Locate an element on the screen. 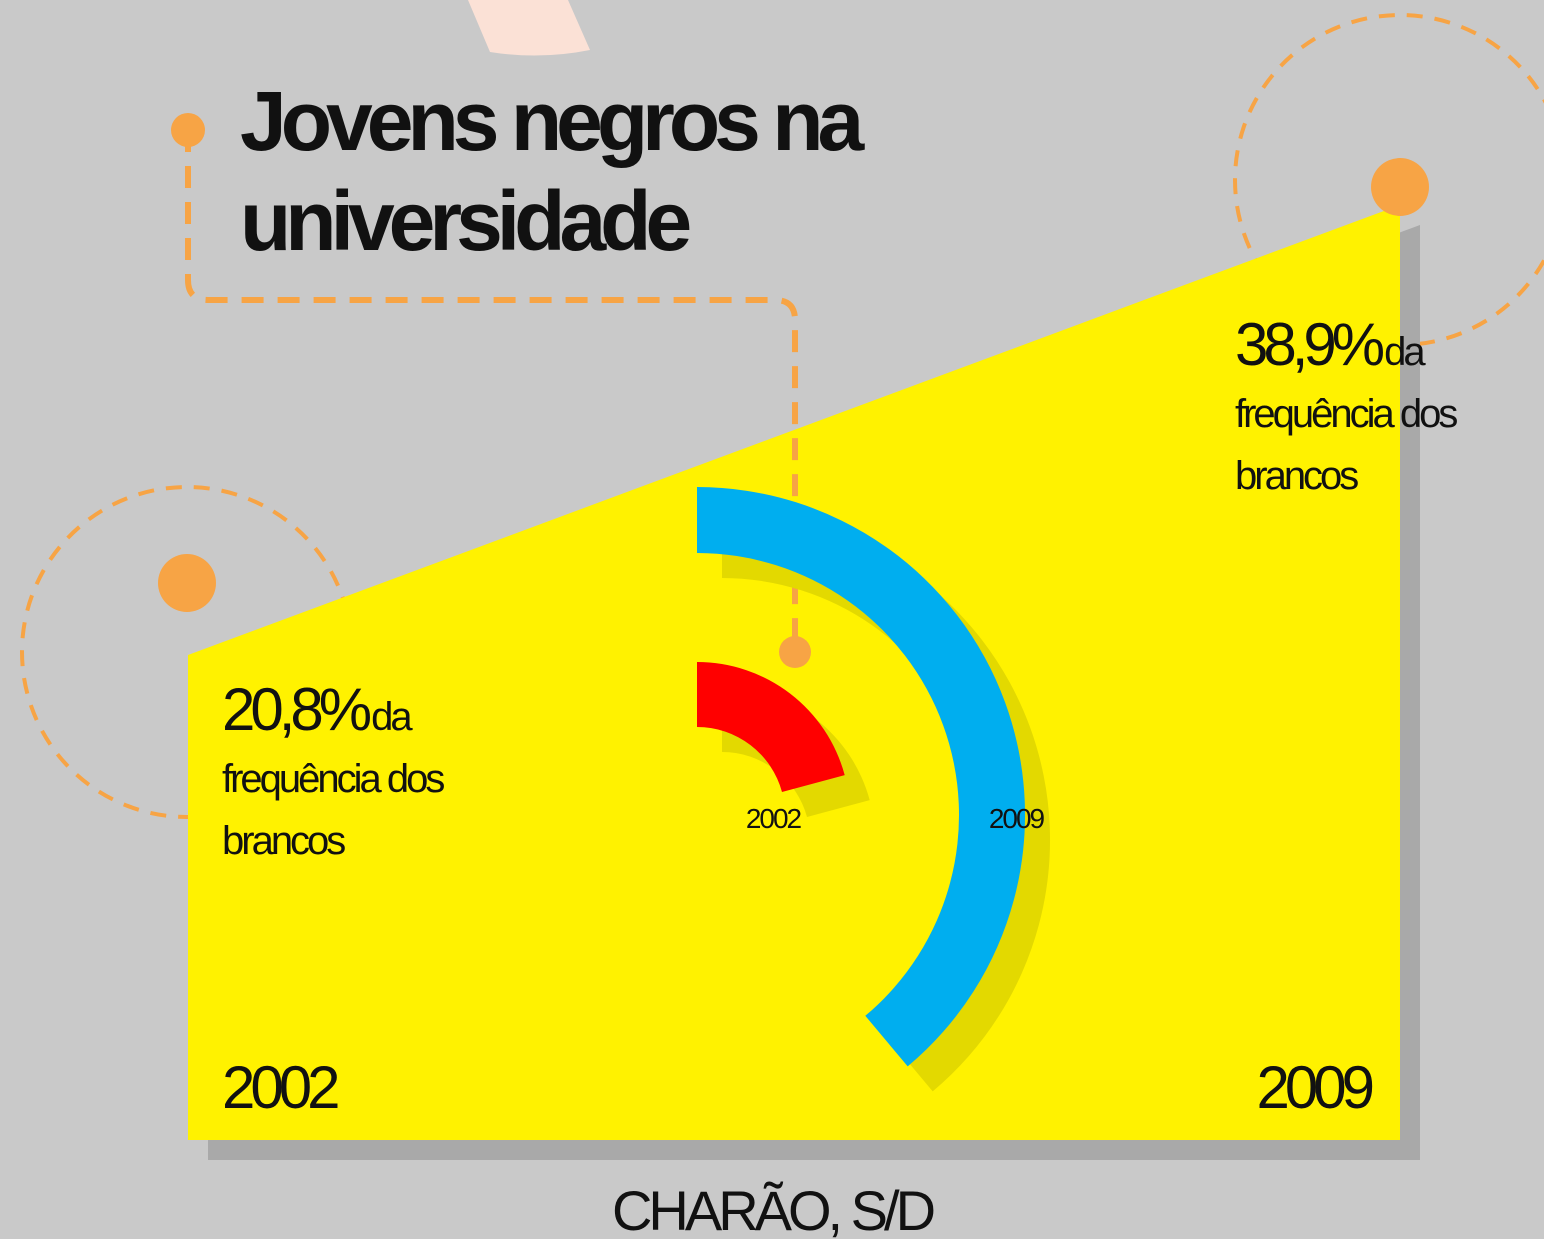  decor-shape is located at coordinates (529, 28).